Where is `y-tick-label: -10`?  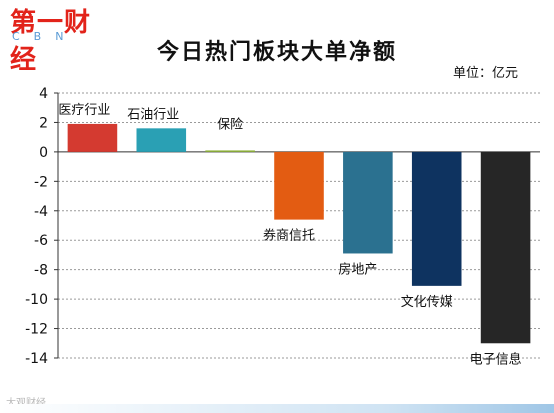 y-tick-label: -10 is located at coordinates (36, 300).